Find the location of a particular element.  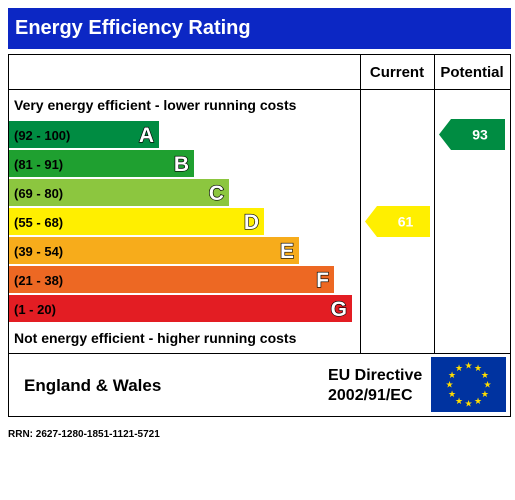

band-range-b: (81 - 91) is located at coordinates (38, 164).